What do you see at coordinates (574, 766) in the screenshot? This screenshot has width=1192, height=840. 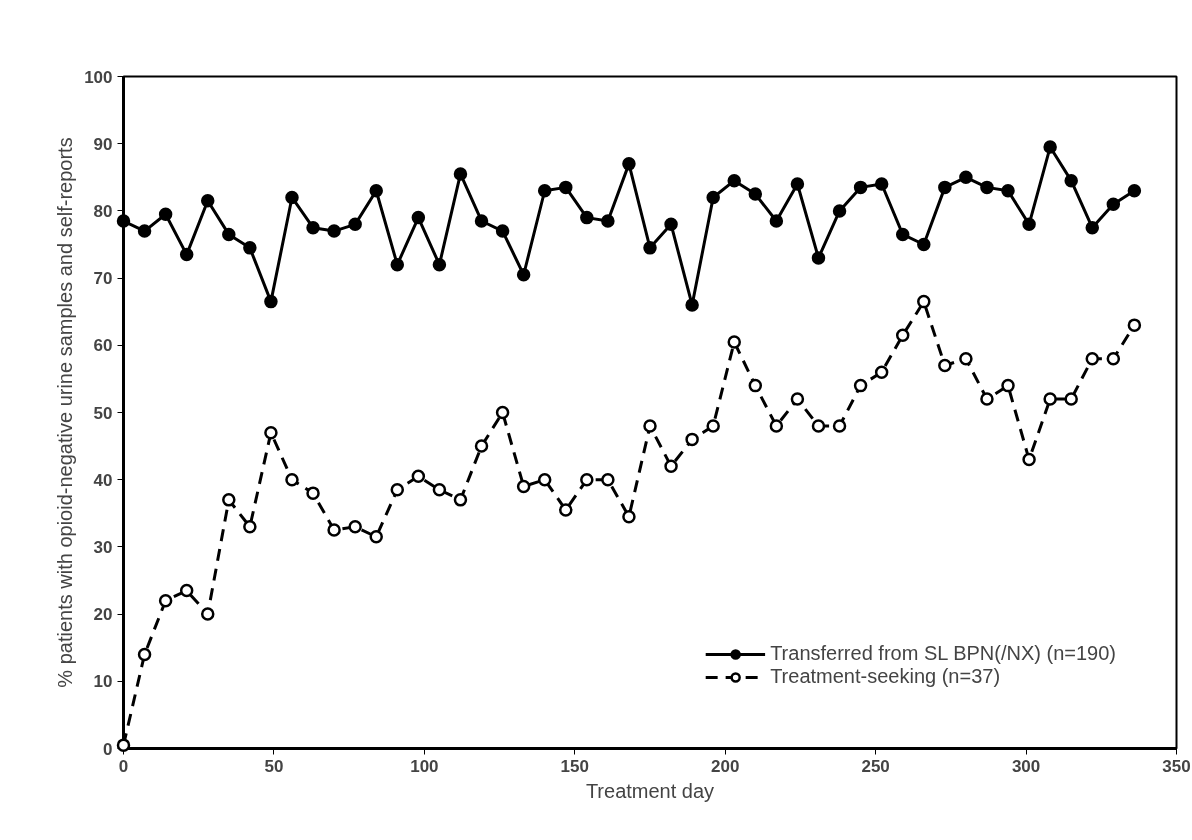 I see `x-tick-label: 150` at bounding box center [574, 766].